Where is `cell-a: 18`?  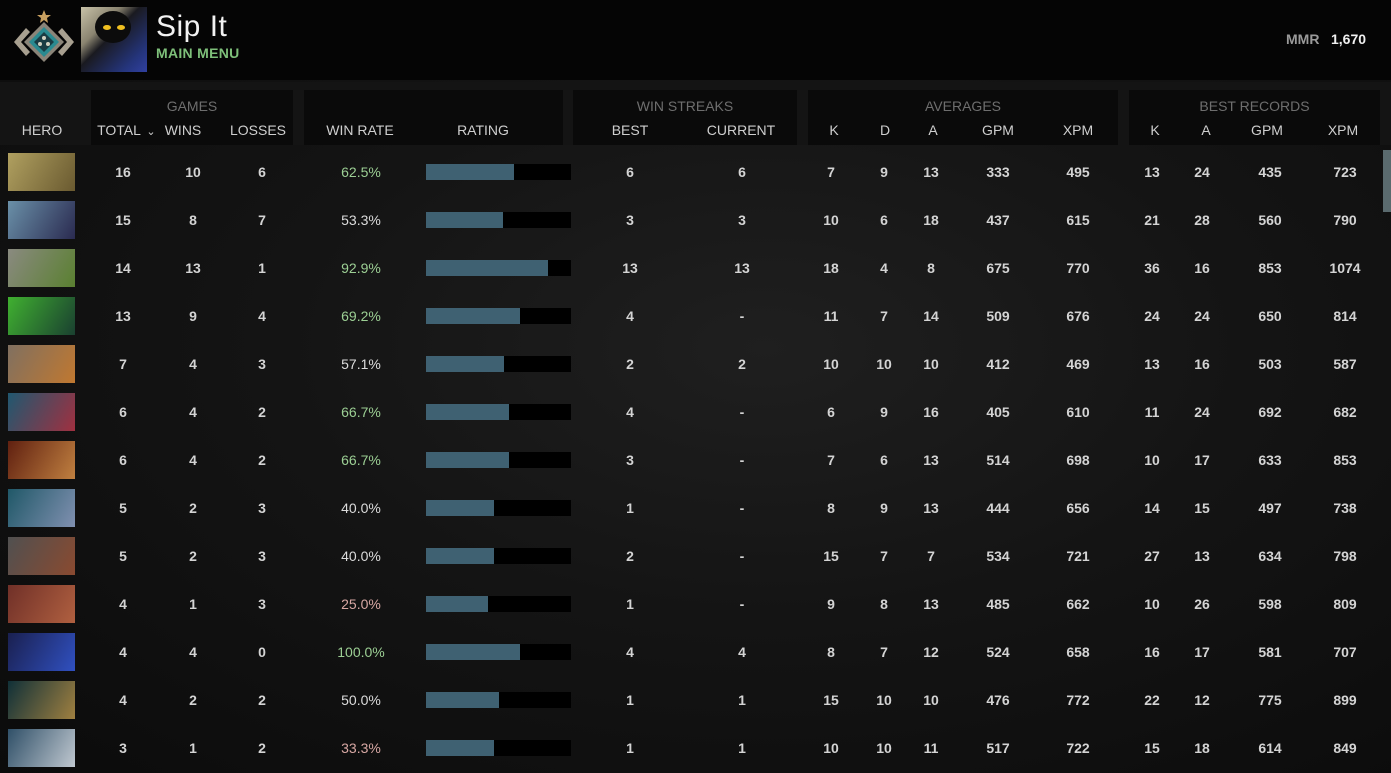 cell-a: 18 is located at coordinates (931, 220).